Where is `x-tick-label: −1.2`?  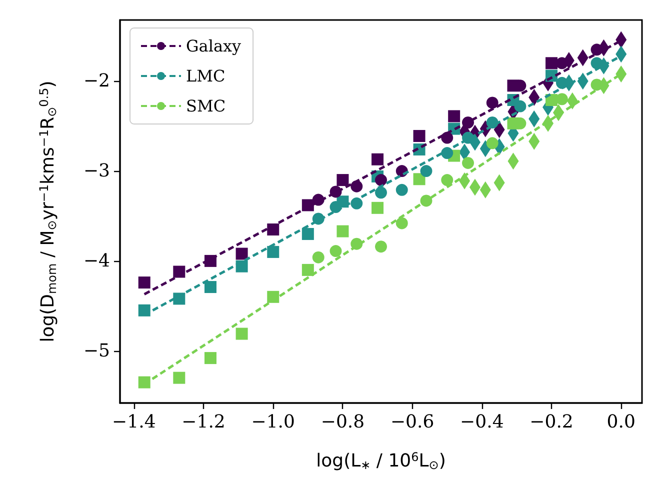
x-tick-label: −1.2 is located at coordinates (204, 422).